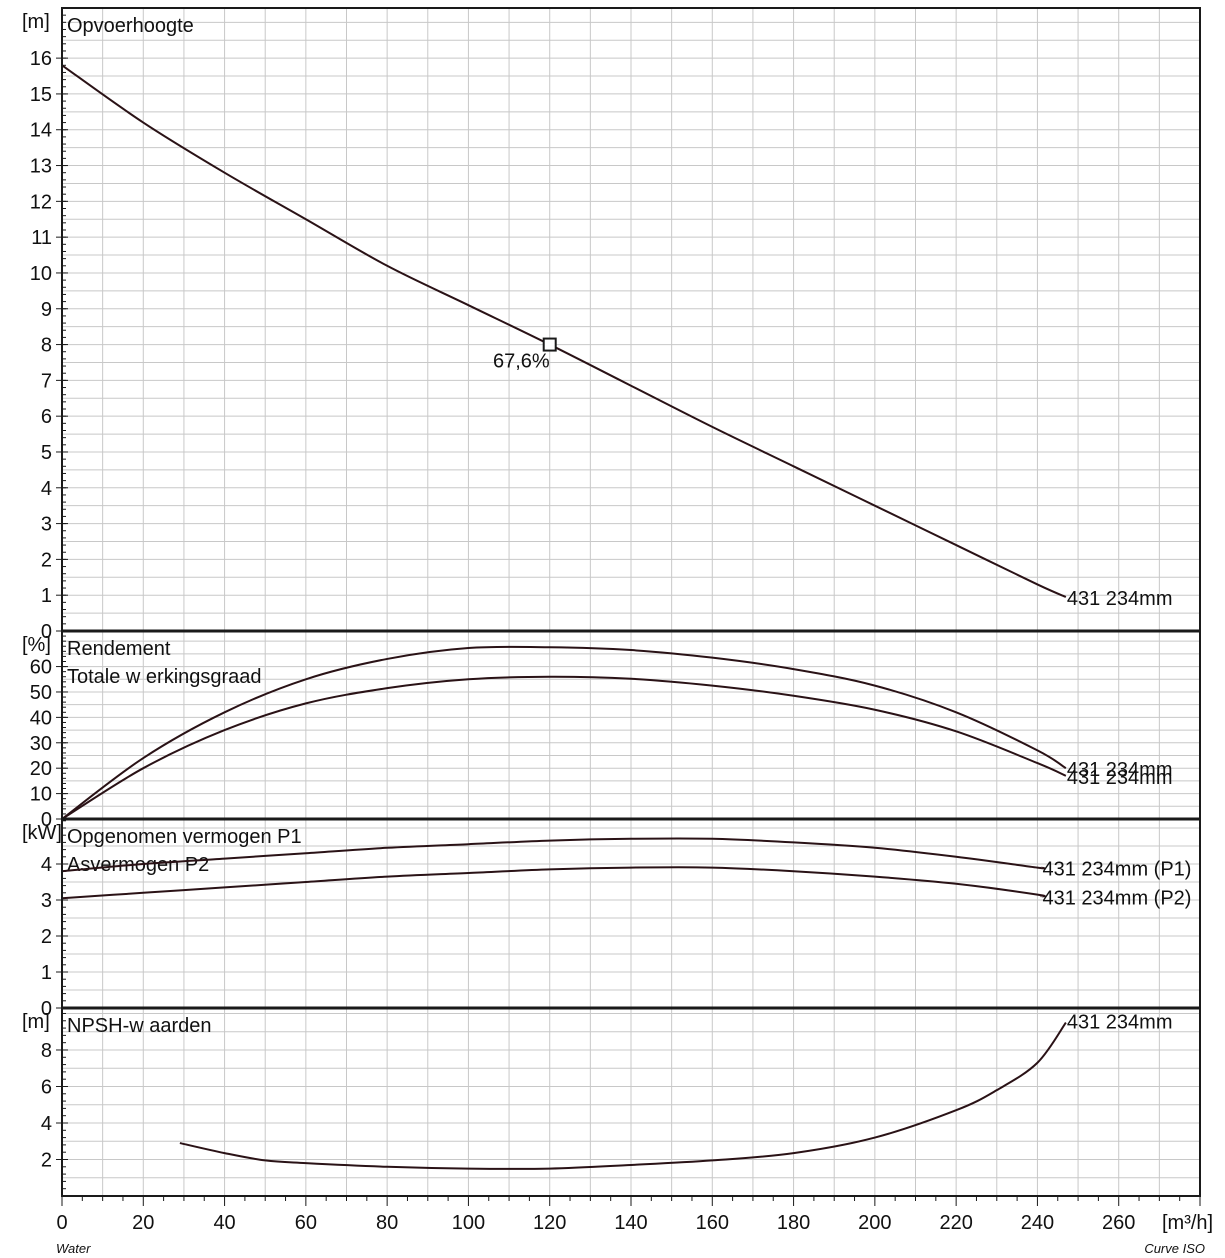 This screenshot has height=1258, width=1225. Describe the element at coordinates (41, 167) in the screenshot. I see `head-y-tick-label: 13` at that location.